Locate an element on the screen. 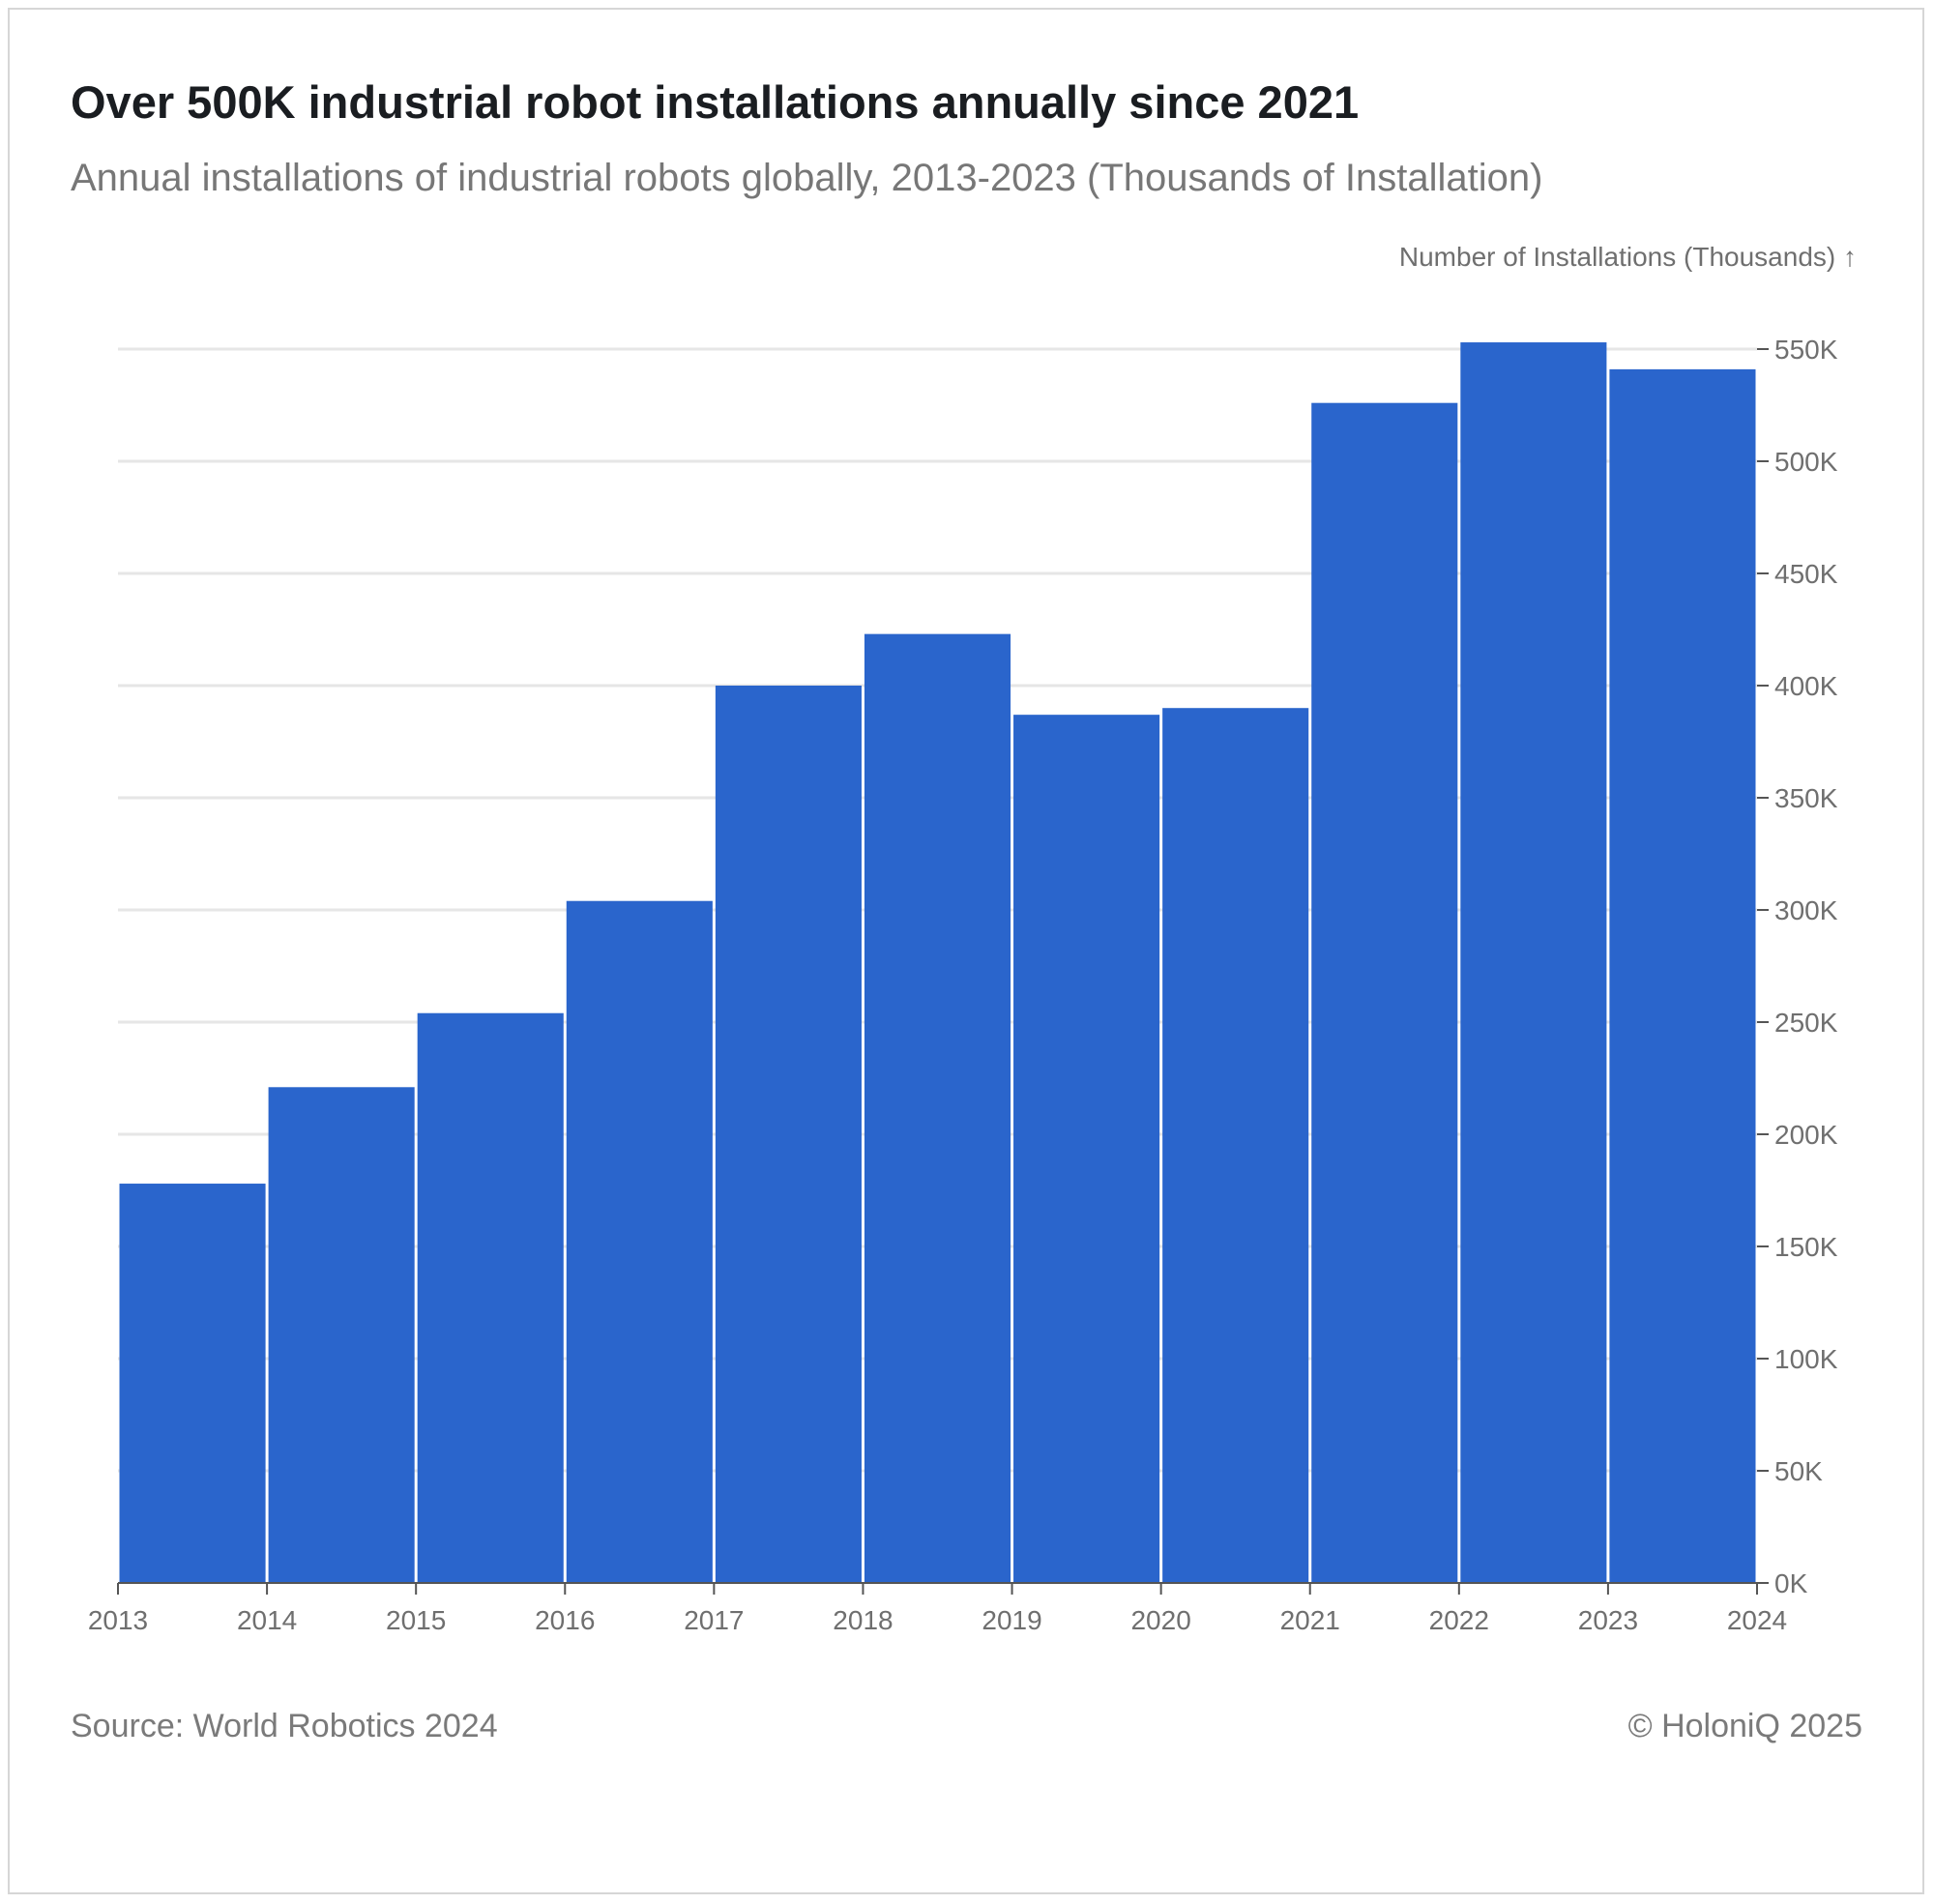  x-tick-label: 2023 is located at coordinates (1608, 1620).